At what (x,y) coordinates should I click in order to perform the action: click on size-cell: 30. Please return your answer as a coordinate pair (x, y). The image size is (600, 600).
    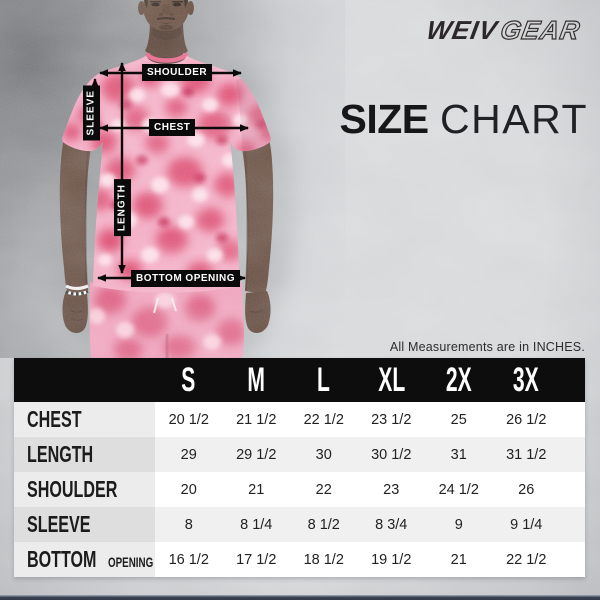
    Looking at the image, I should click on (323, 454).